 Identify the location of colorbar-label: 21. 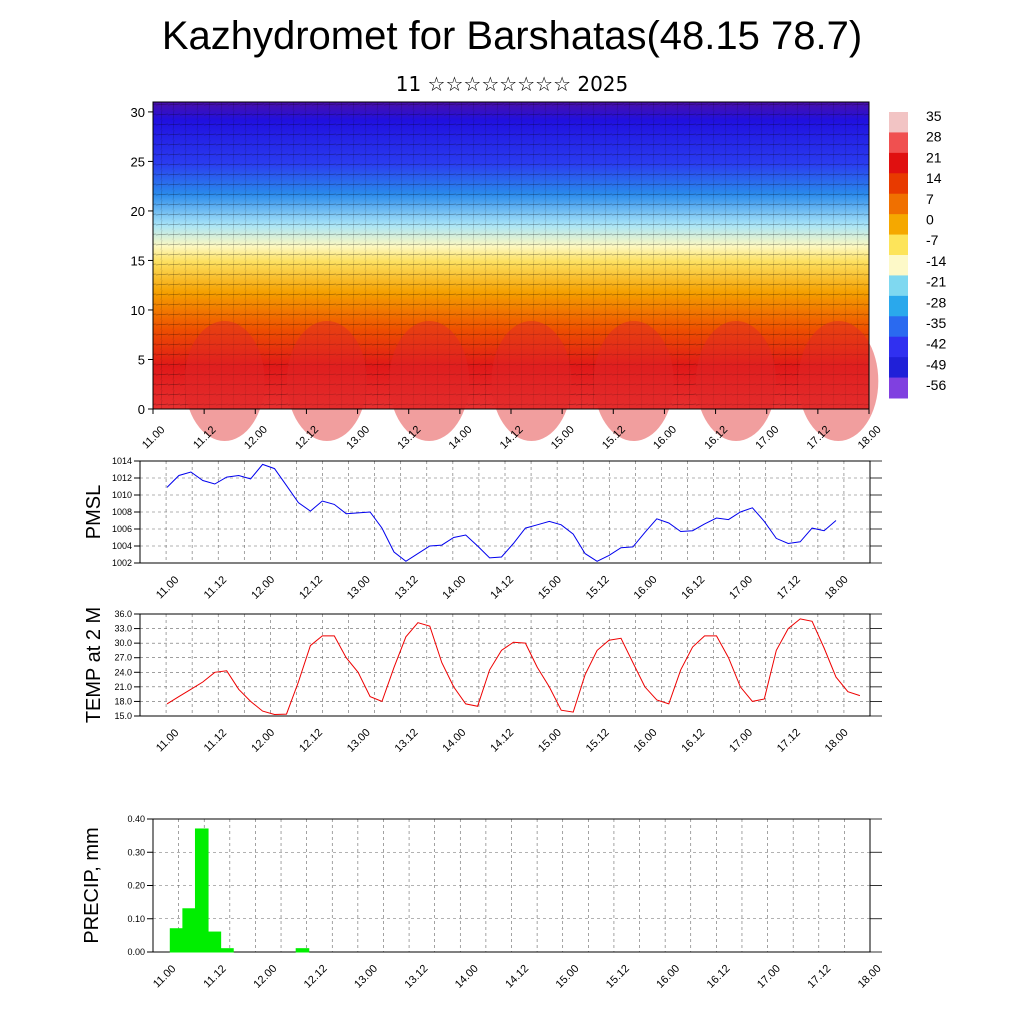
(934, 157).